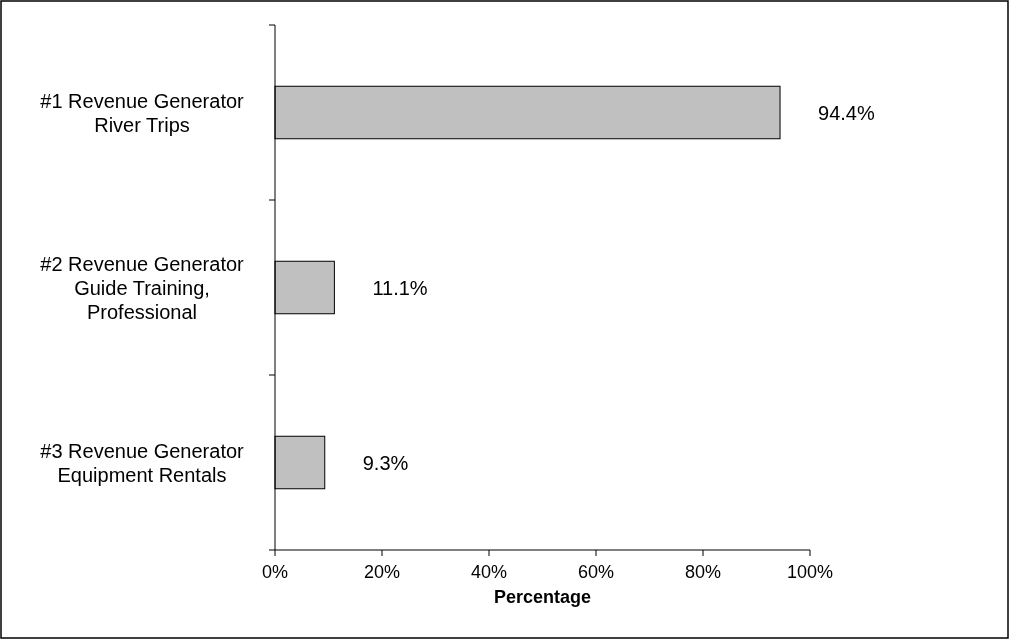  What do you see at coordinates (703, 572) in the screenshot?
I see `x-tick-label: 80%` at bounding box center [703, 572].